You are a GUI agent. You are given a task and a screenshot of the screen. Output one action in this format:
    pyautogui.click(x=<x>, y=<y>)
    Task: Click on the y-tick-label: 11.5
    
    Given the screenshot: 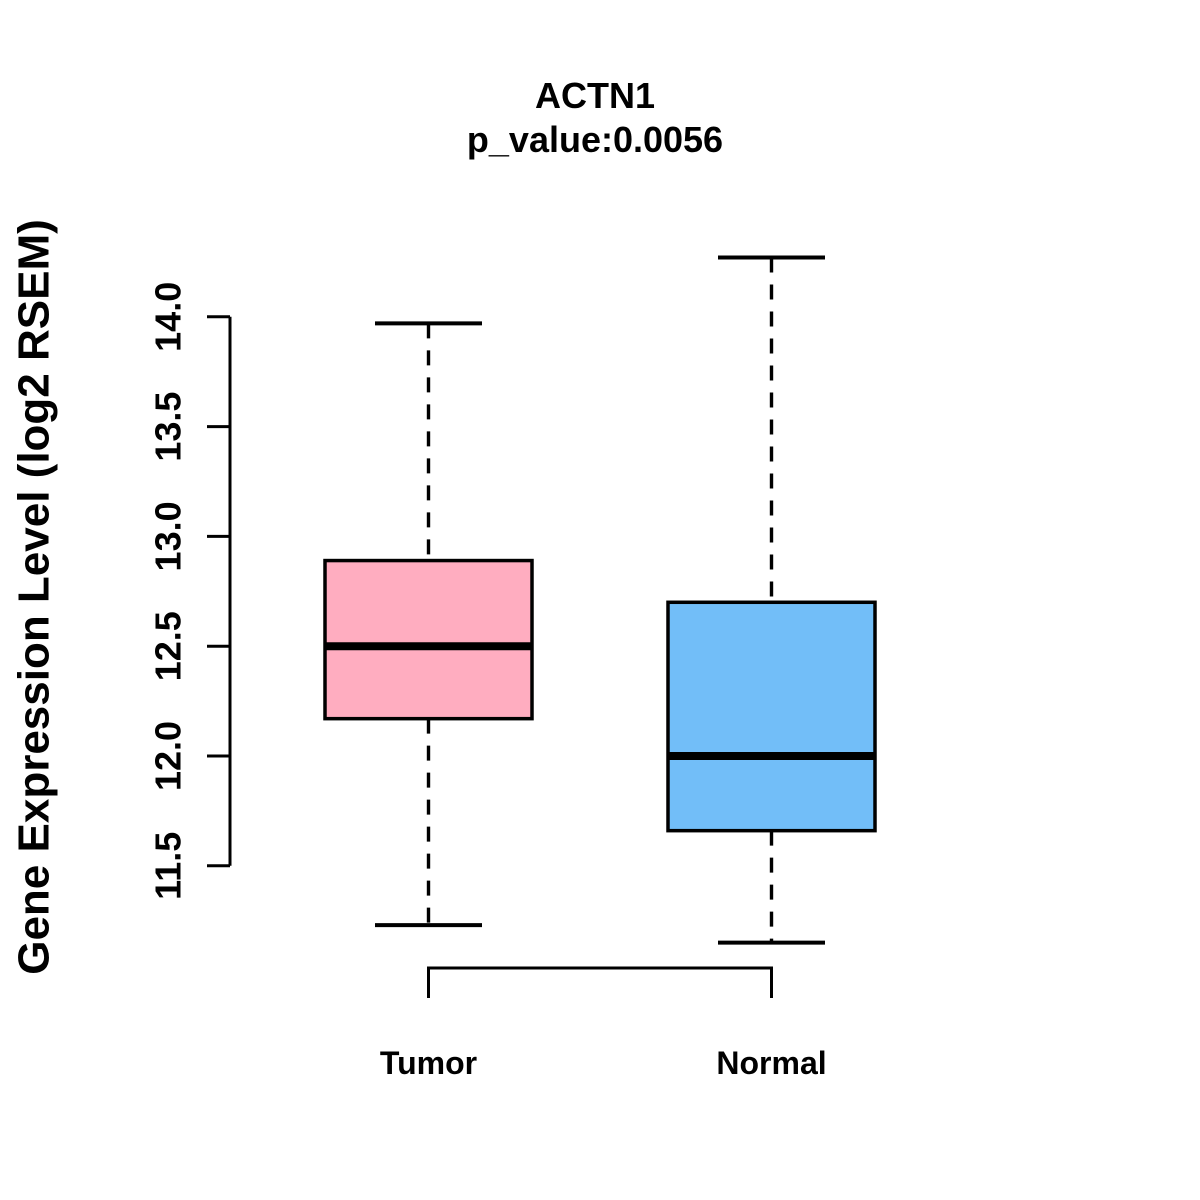 What is the action you would take?
    pyautogui.click(x=168, y=866)
    